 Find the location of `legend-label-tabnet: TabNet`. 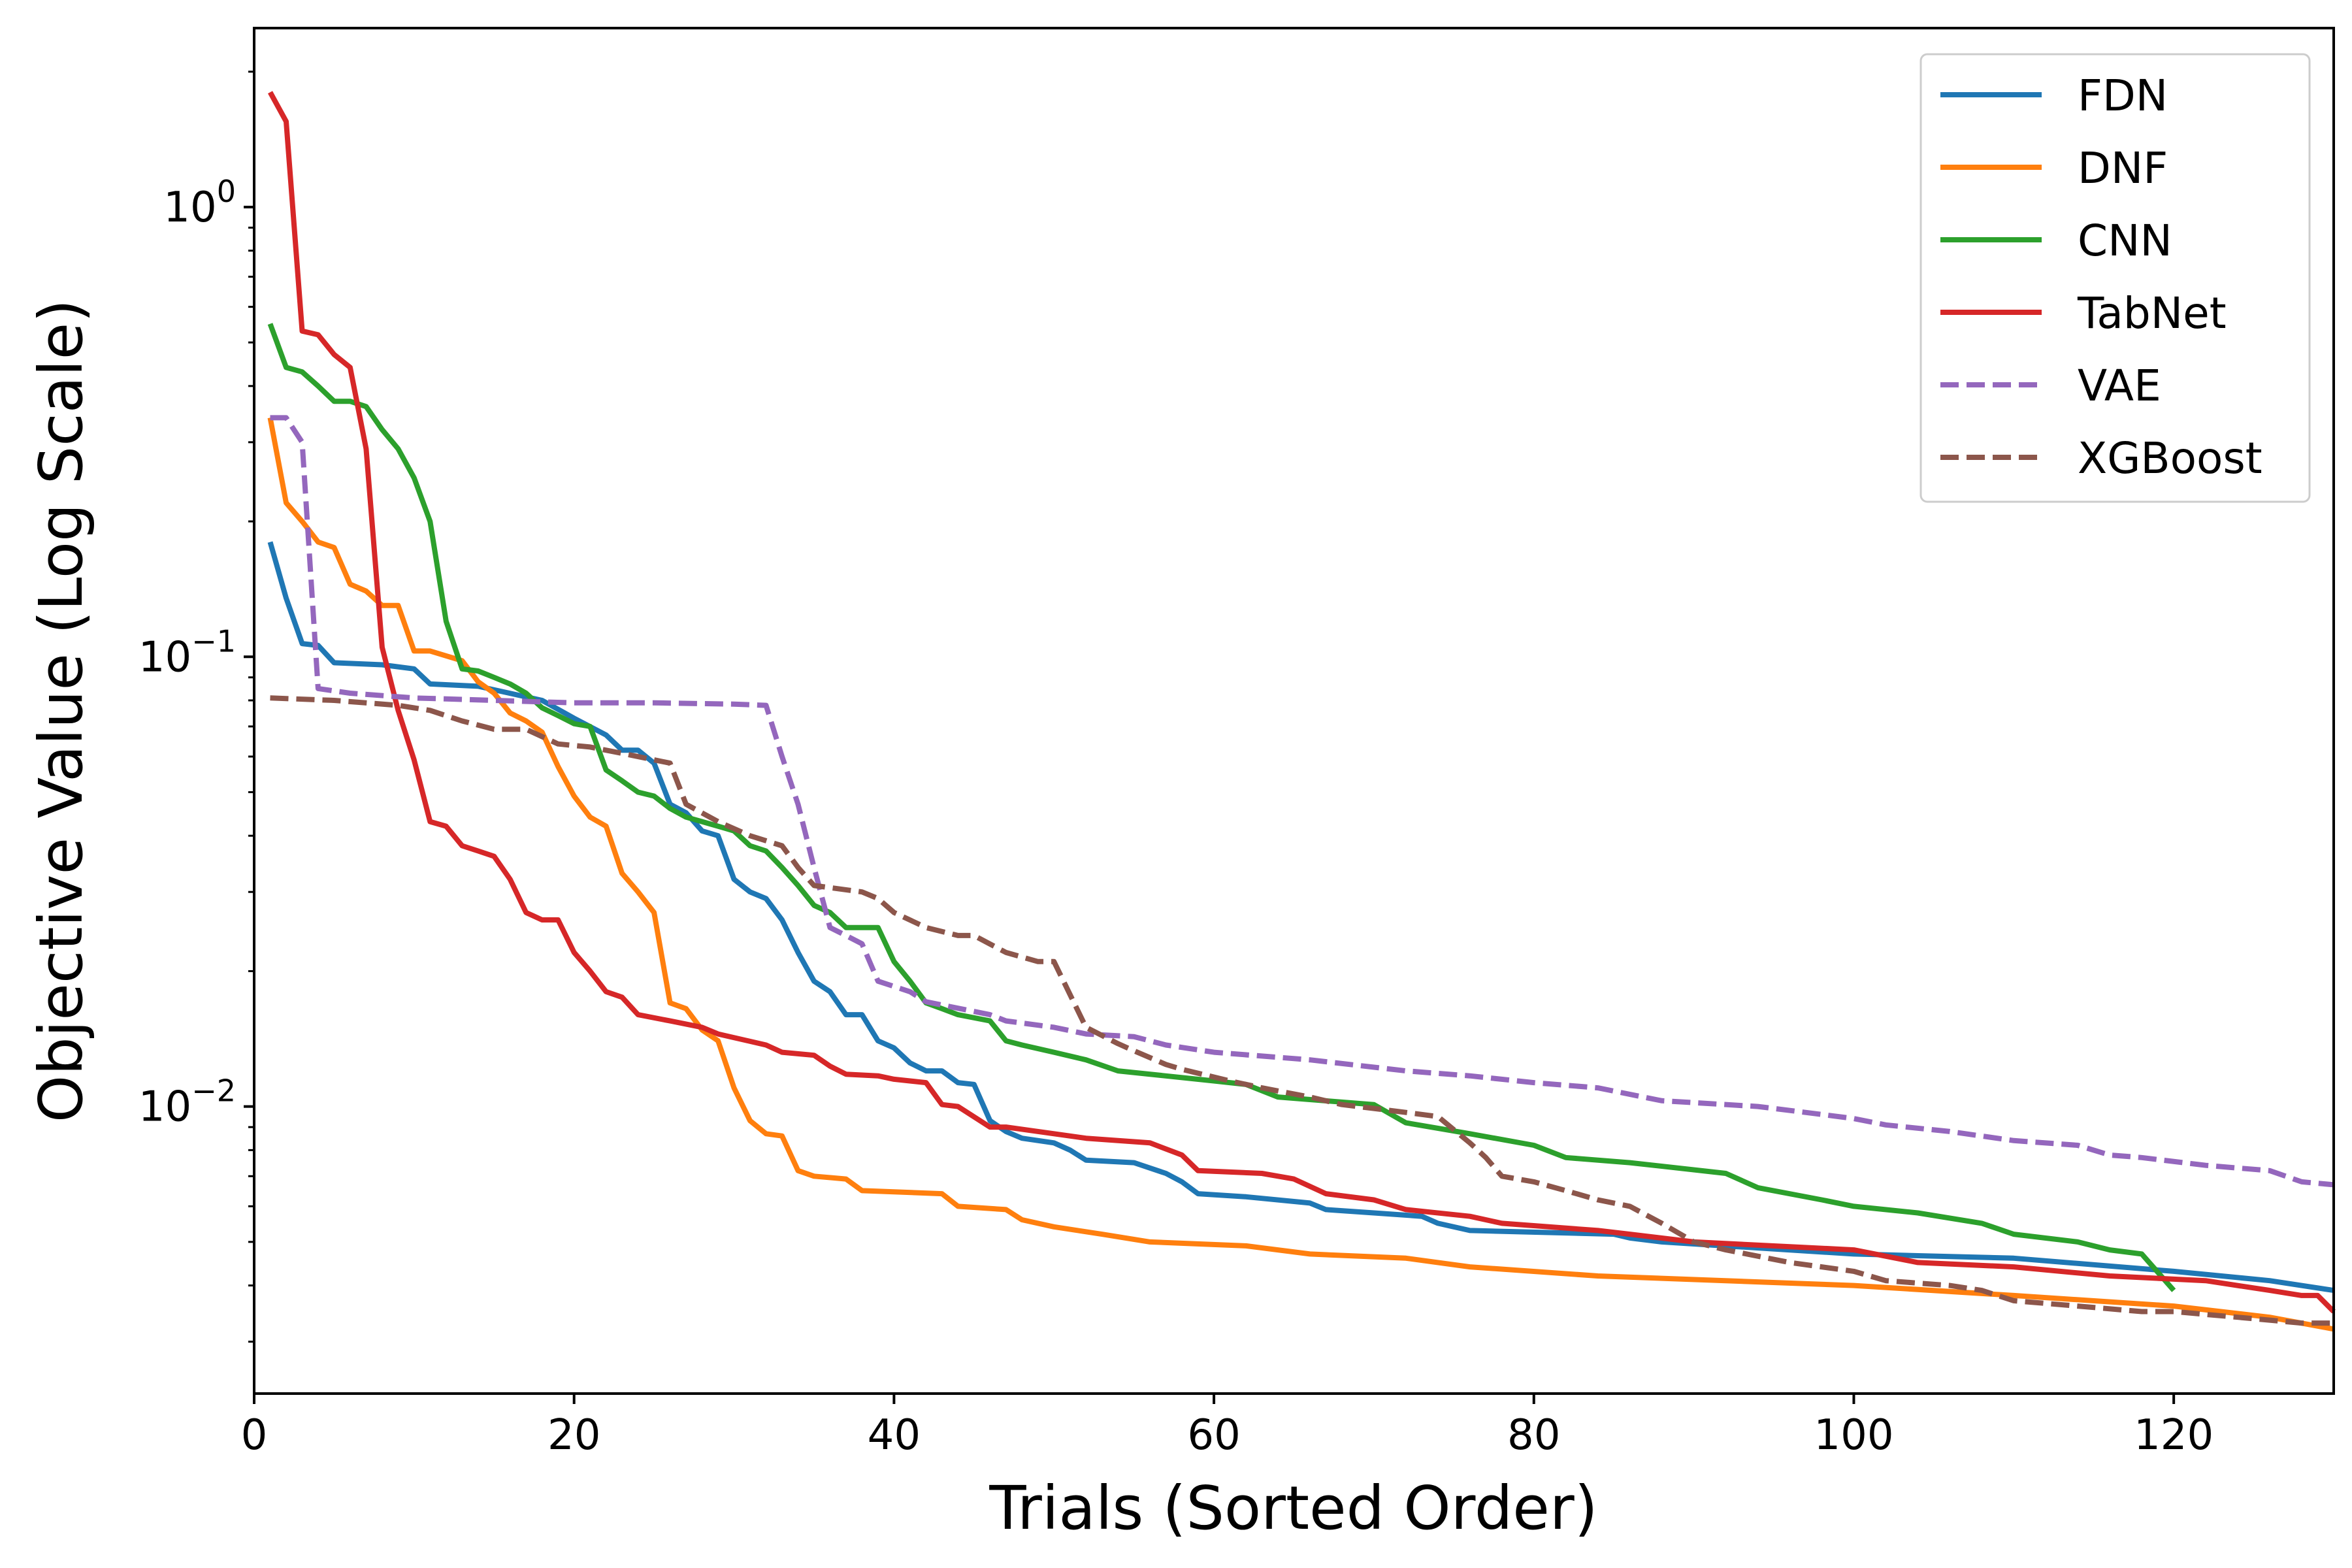

legend-label-tabnet: TabNet is located at coordinates (2152, 313).